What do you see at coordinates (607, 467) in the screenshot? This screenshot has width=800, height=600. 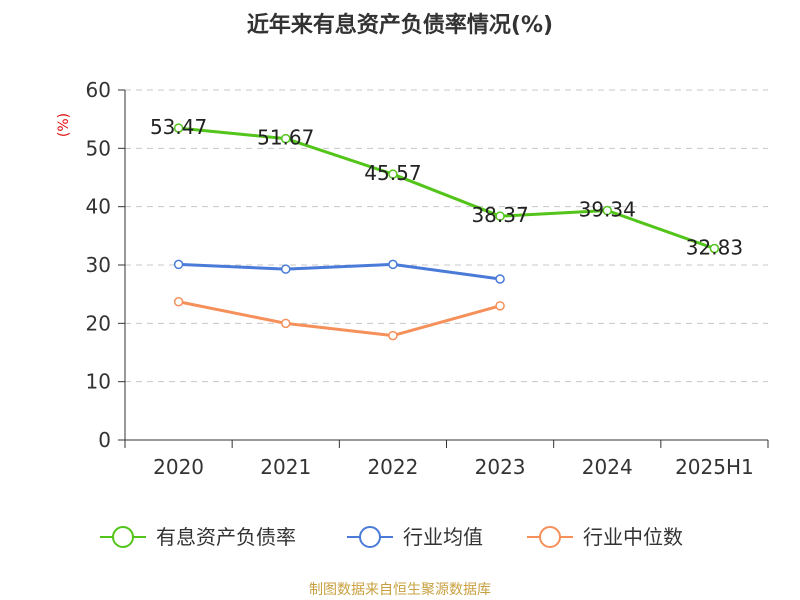 I see `x-tick-label: 2024` at bounding box center [607, 467].